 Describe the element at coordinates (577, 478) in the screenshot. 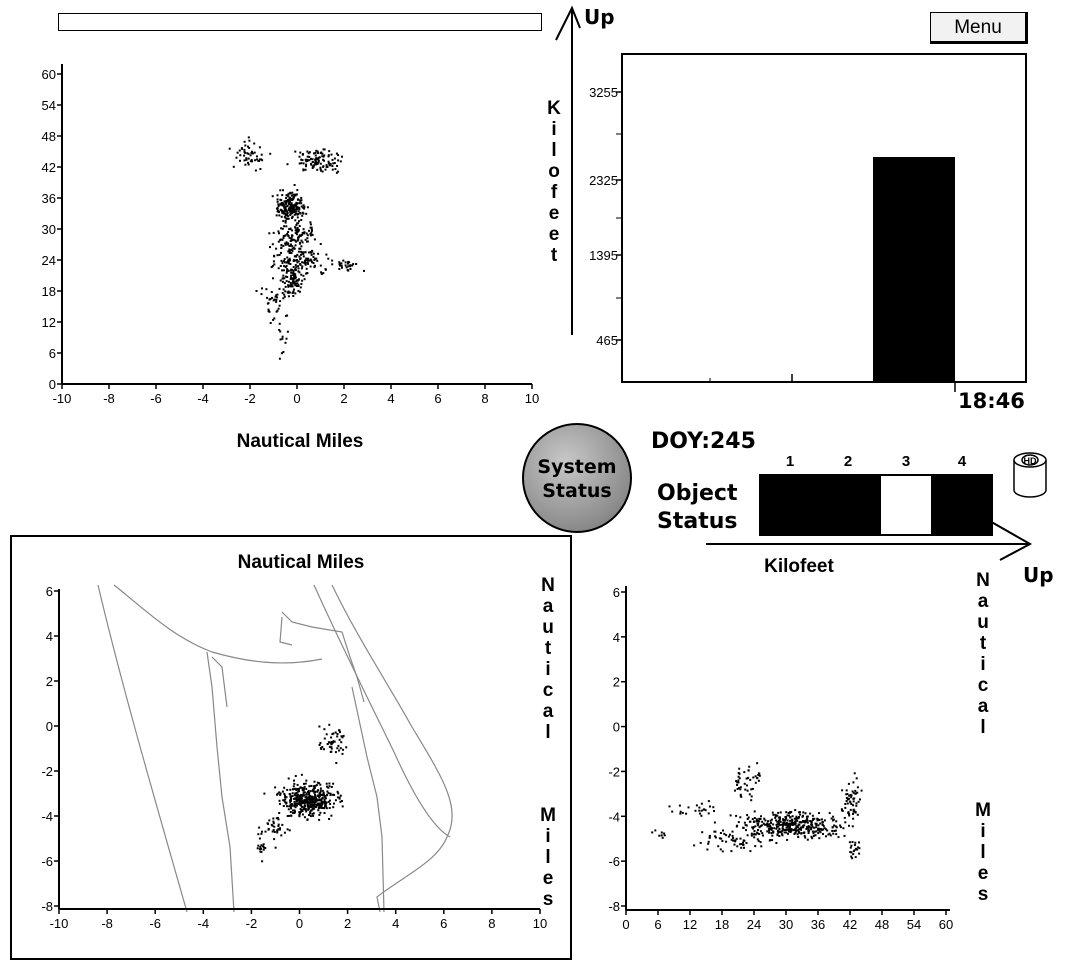

I see `system-status-button: System Status` at that location.